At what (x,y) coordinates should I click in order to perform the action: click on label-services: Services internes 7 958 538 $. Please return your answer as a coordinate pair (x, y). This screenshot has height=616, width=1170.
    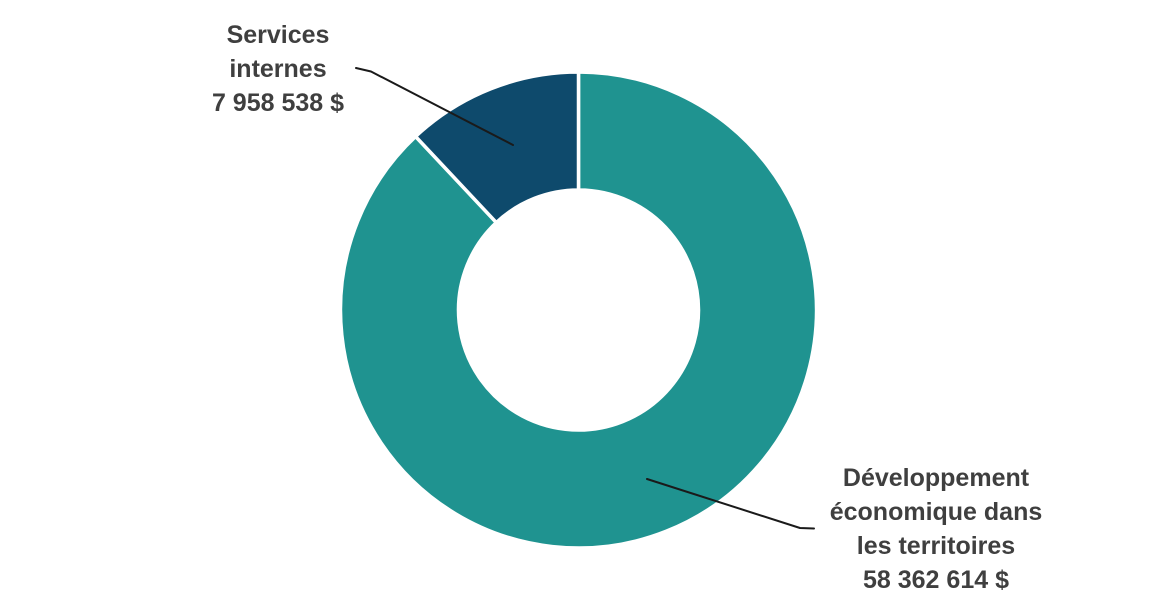
    Looking at the image, I should click on (278, 69).